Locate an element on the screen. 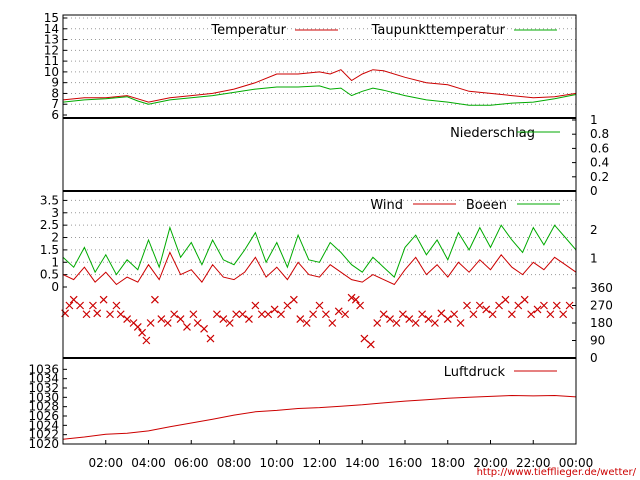 Image resolution: width=640 pixels, height=480 pixels. y-tick-label: 0.6 is located at coordinates (599, 148).